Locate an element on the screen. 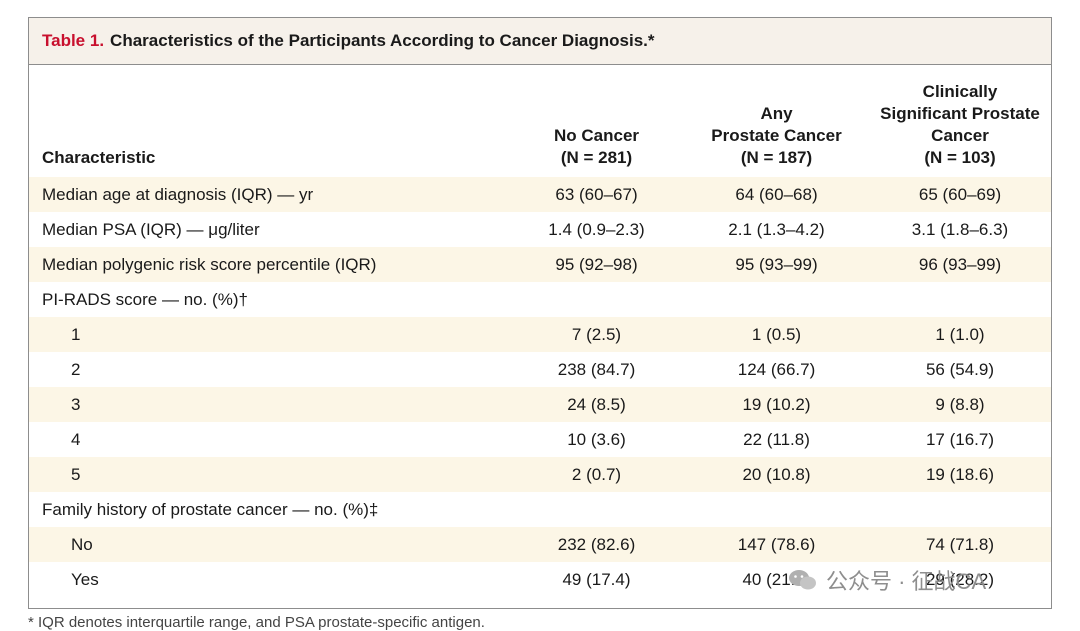 The image size is (1080, 631). header-any-cancer-n: (N = 187) is located at coordinates (776, 157).